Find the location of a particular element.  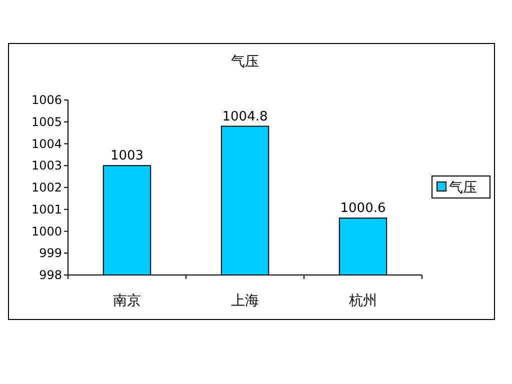

y-tick-label: 1002 is located at coordinates (46, 187).